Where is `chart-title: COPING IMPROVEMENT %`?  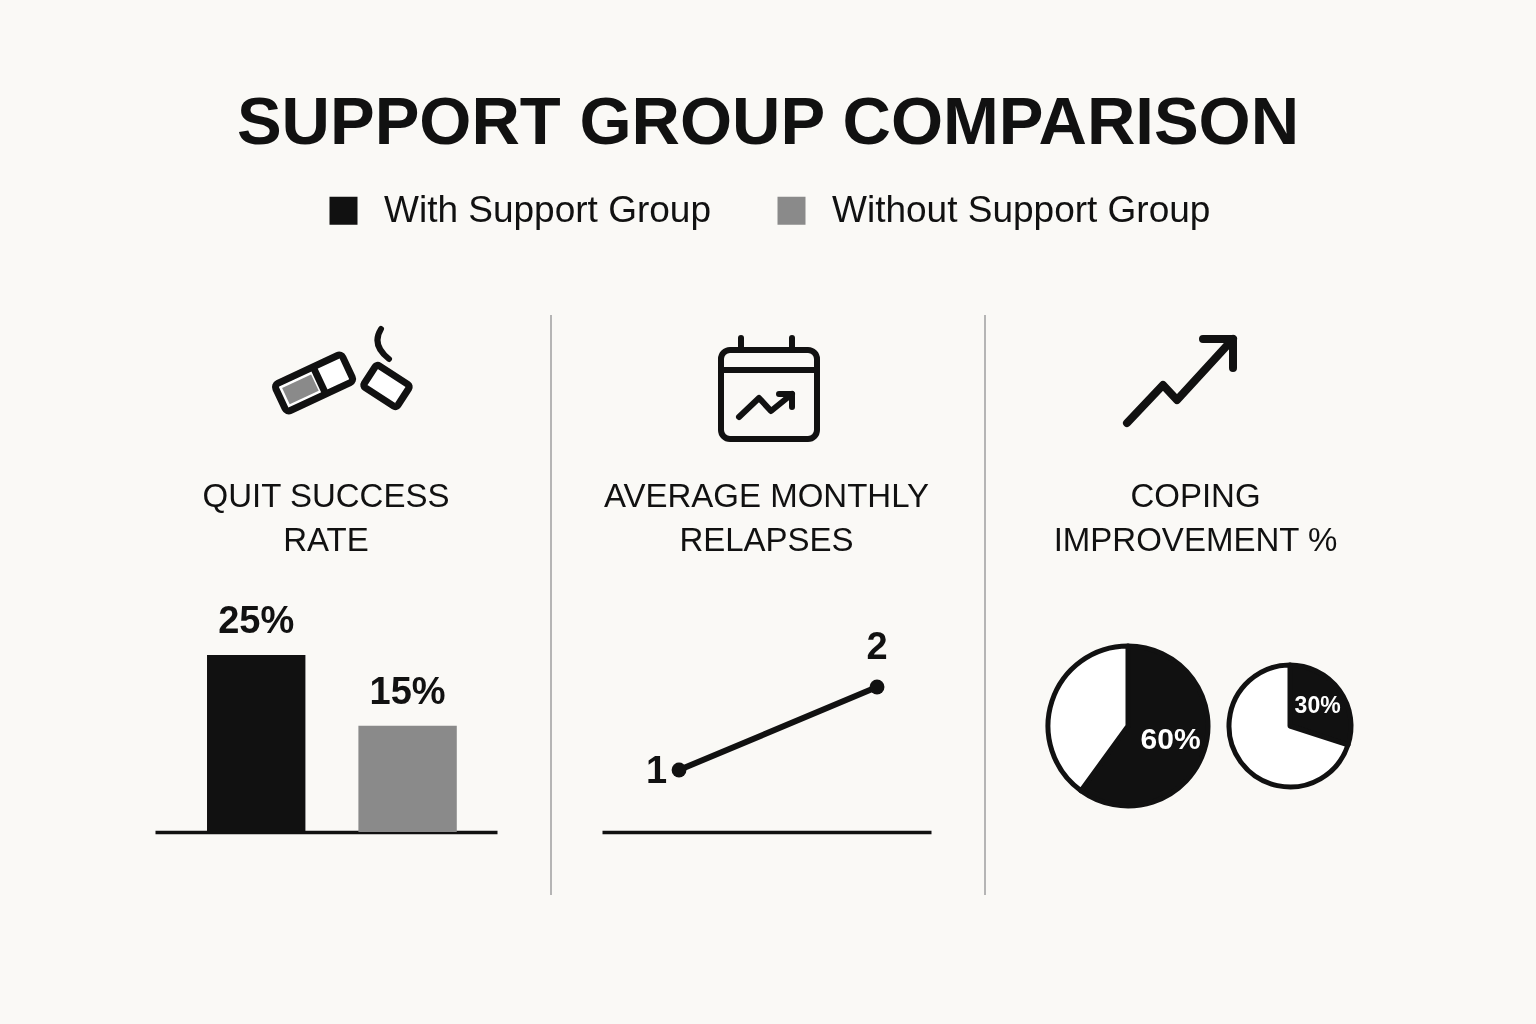 chart-title: COPING IMPROVEMENT % is located at coordinates (1195, 517).